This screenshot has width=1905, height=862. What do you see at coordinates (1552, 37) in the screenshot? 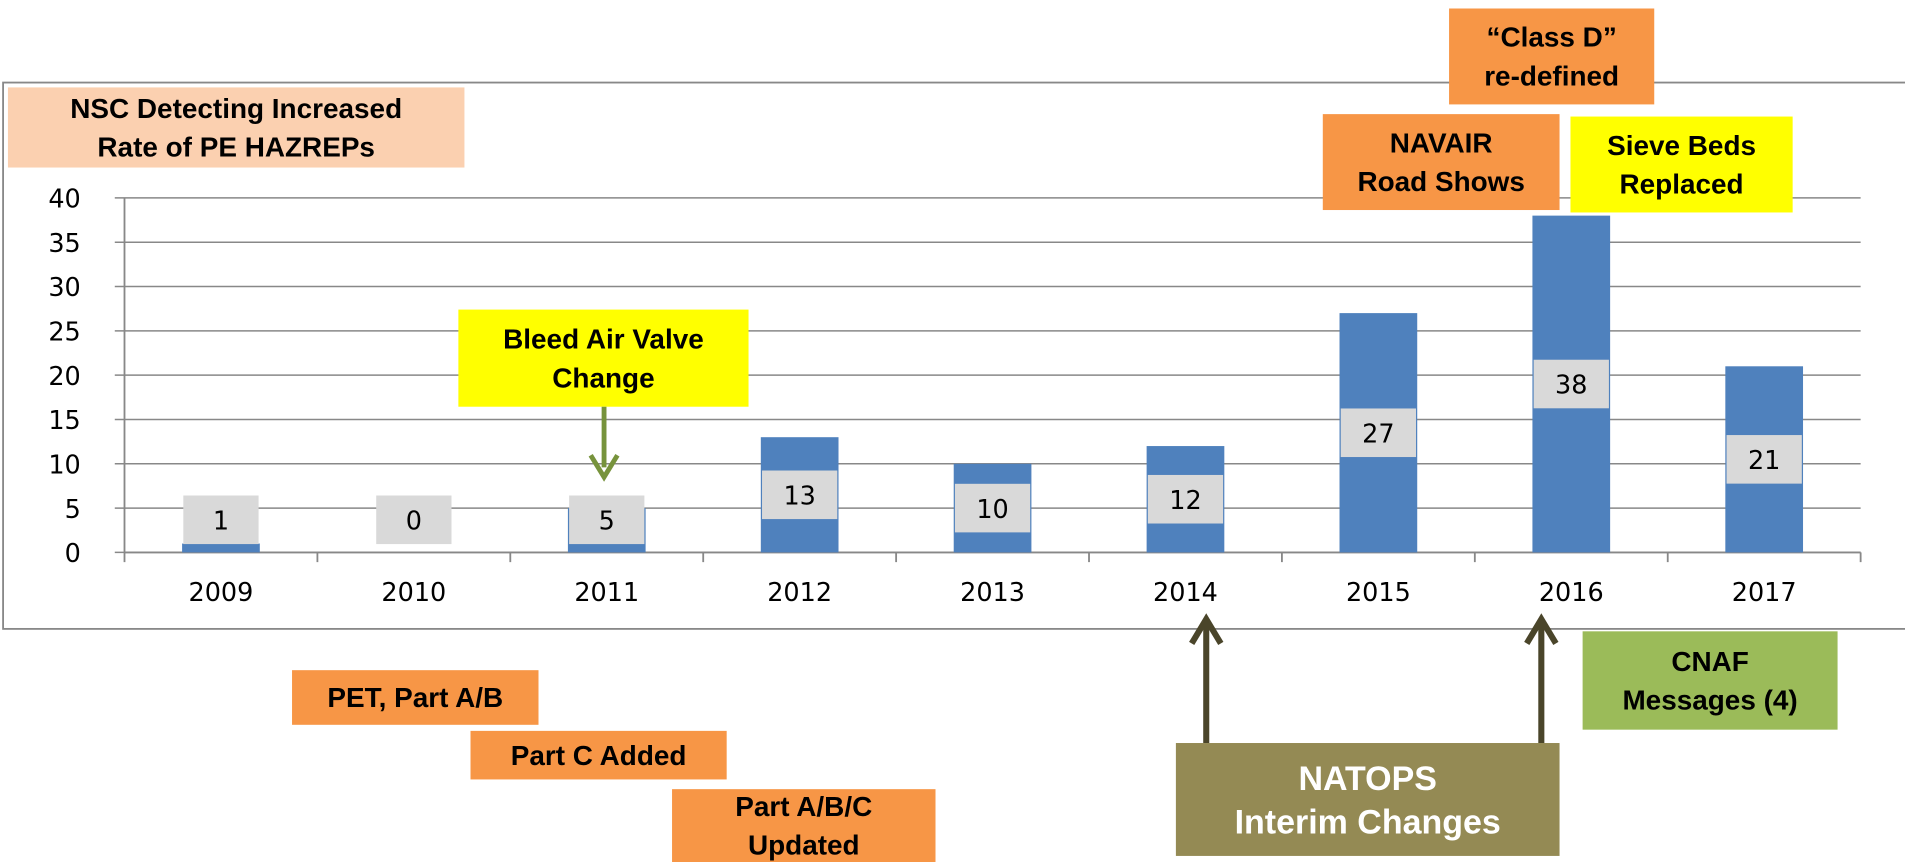
I see `annotation-text: “Class D”` at bounding box center [1552, 37].